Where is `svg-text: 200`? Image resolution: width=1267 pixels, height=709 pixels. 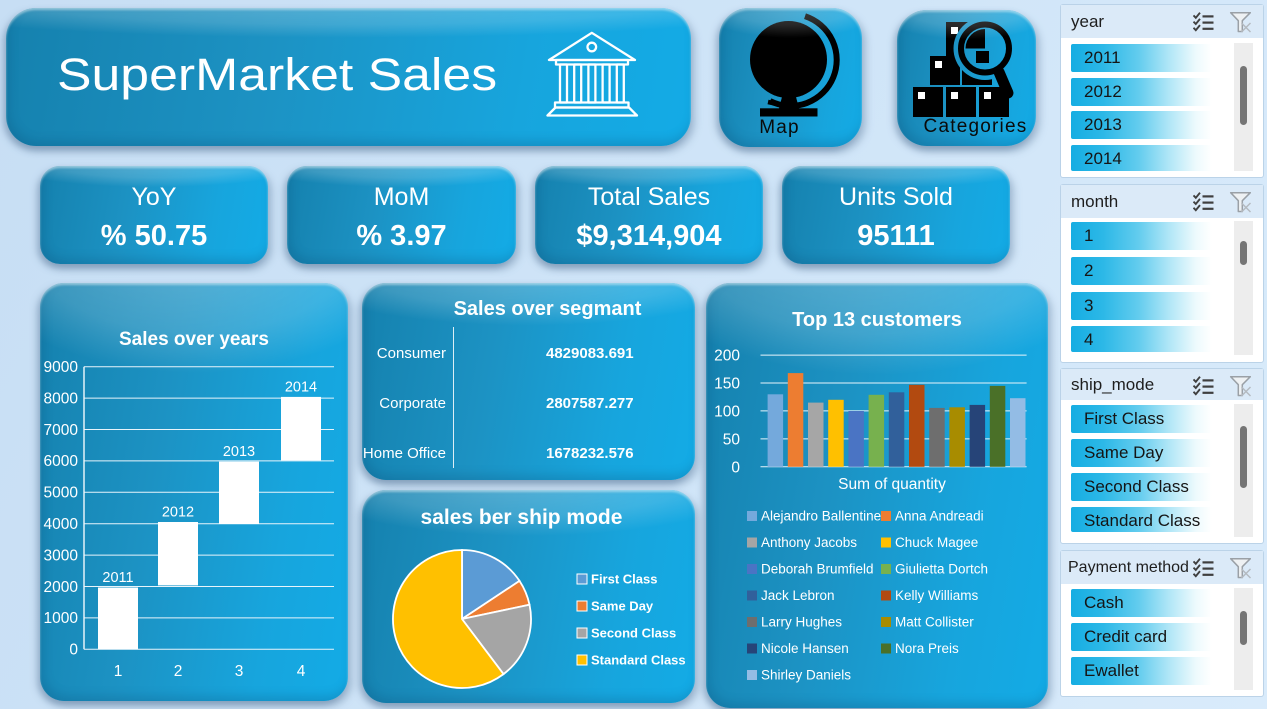 svg-text: 200 is located at coordinates (727, 356).